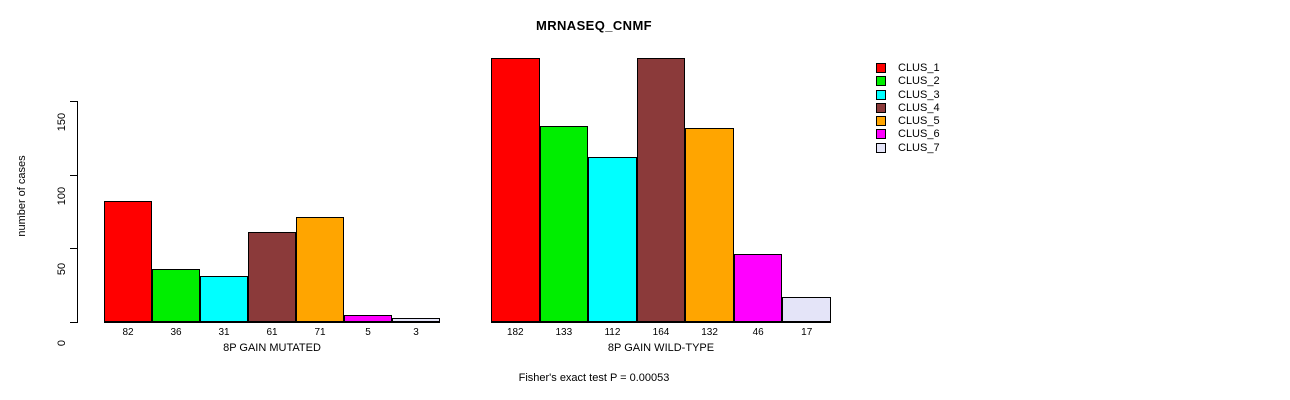 The height and width of the screenshot is (400, 1290). Describe the element at coordinates (176, 332) in the screenshot. I see `bar-count-label: 36` at that location.